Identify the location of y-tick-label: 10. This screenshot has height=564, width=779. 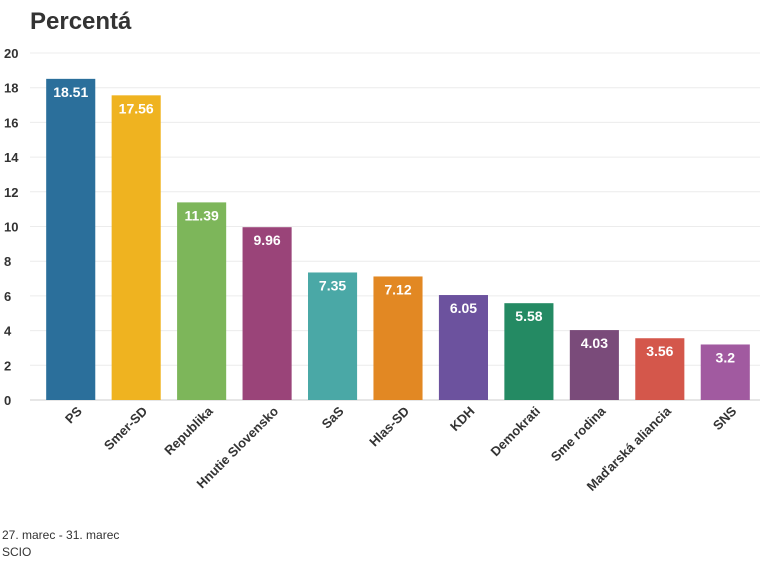
(11, 227).